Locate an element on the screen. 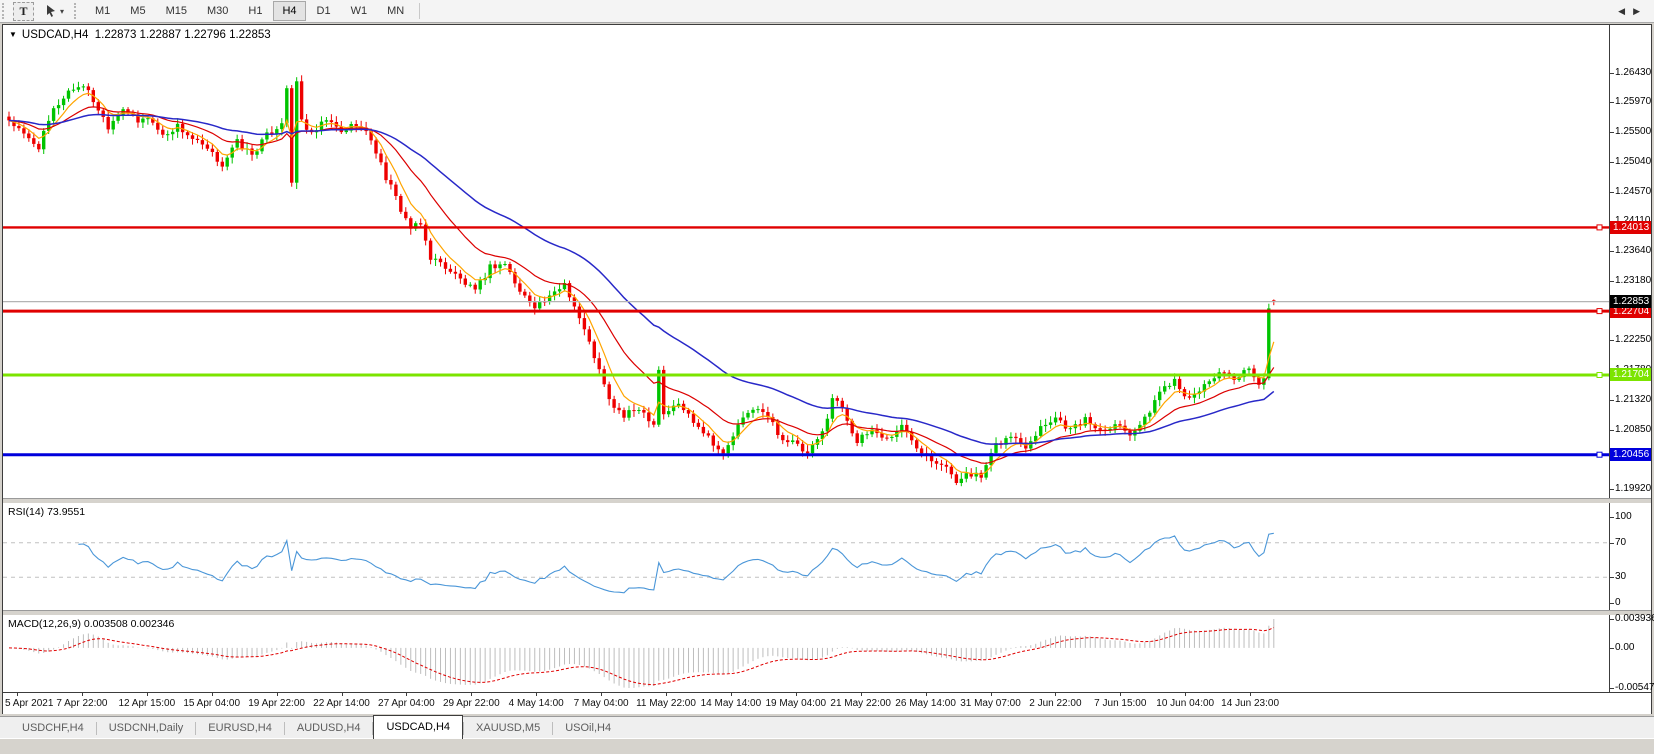 The image size is (1654, 754). collapse-icon: ▼ is located at coordinates (13, 34).